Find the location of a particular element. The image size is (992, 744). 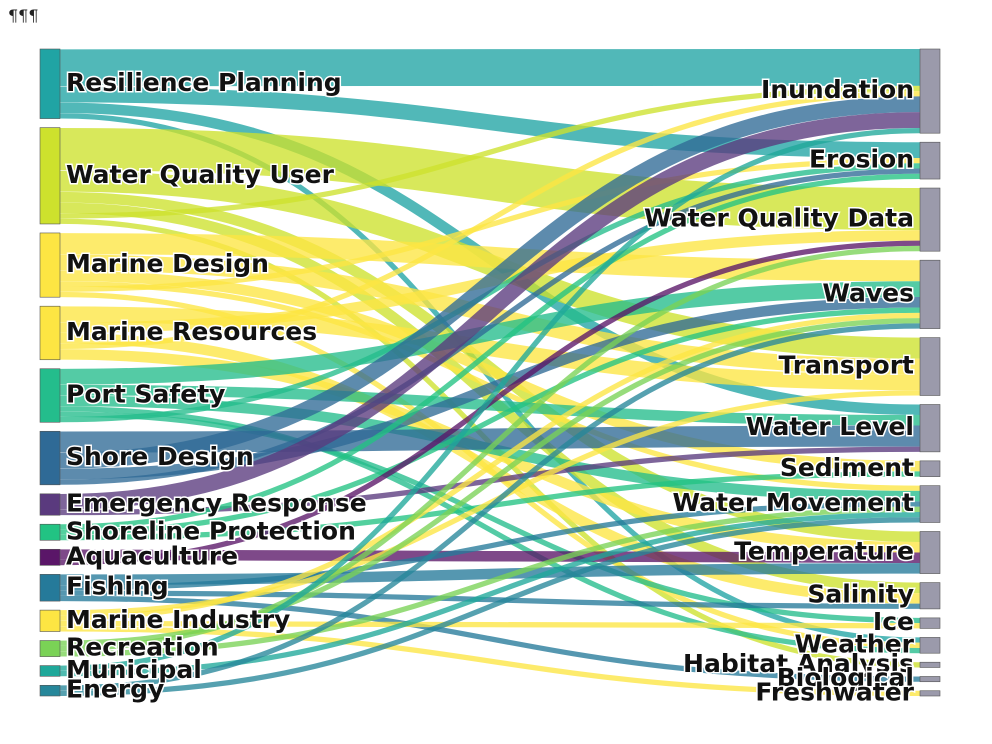

source-label-aquaculture: Aquaculture is located at coordinates (152, 555).